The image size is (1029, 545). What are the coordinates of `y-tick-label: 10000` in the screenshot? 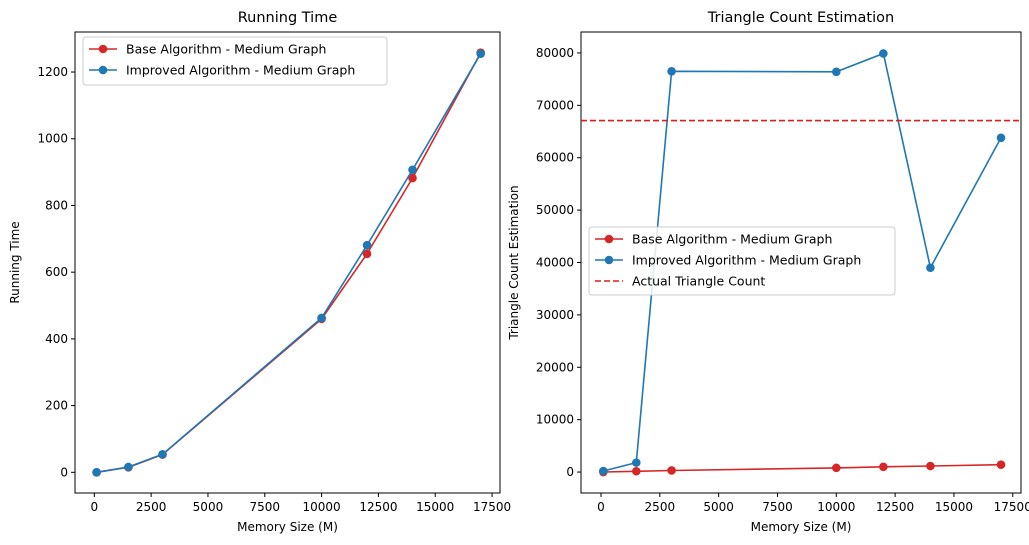 It's located at (555, 420).